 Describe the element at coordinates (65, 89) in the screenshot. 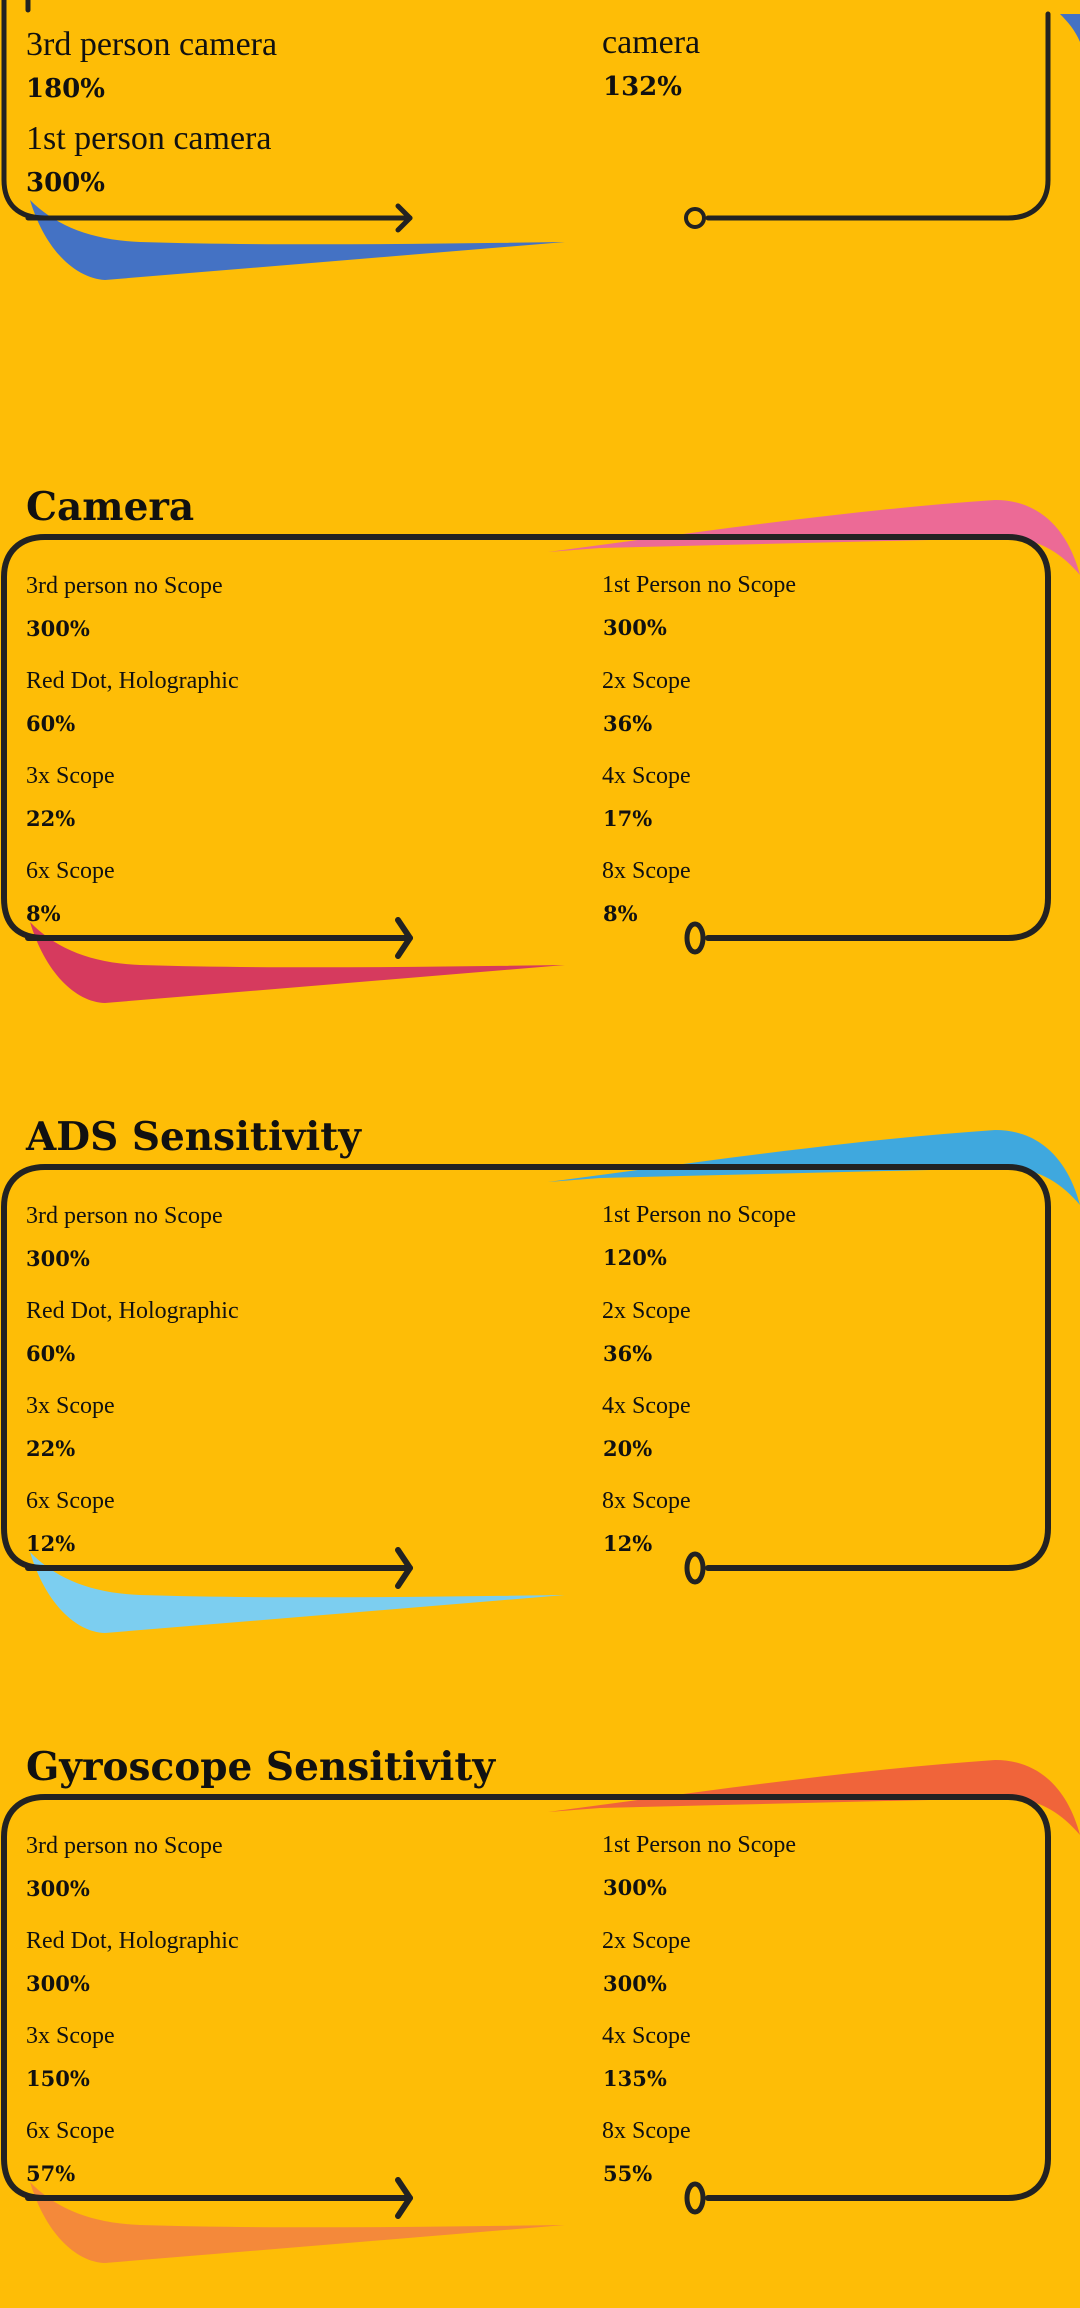

I see `setting-value: 180%` at that location.